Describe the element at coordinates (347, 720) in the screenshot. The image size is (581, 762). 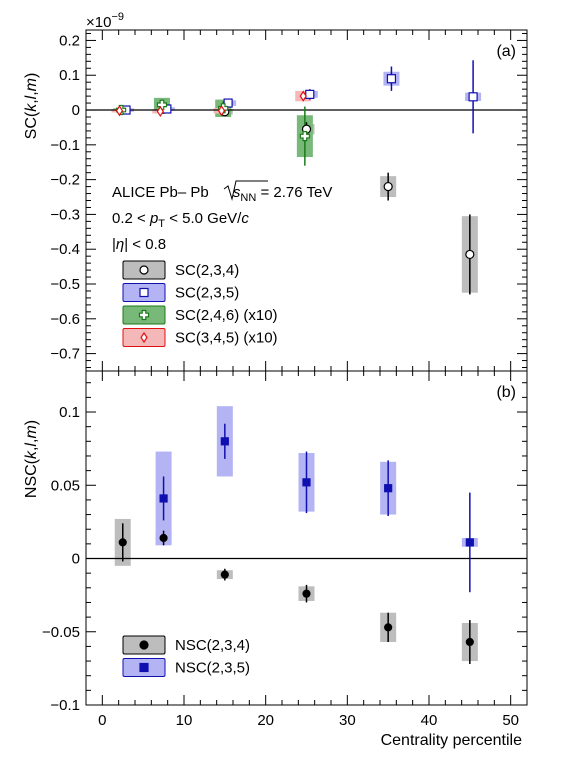
I see `x-tick-label: 30` at that location.